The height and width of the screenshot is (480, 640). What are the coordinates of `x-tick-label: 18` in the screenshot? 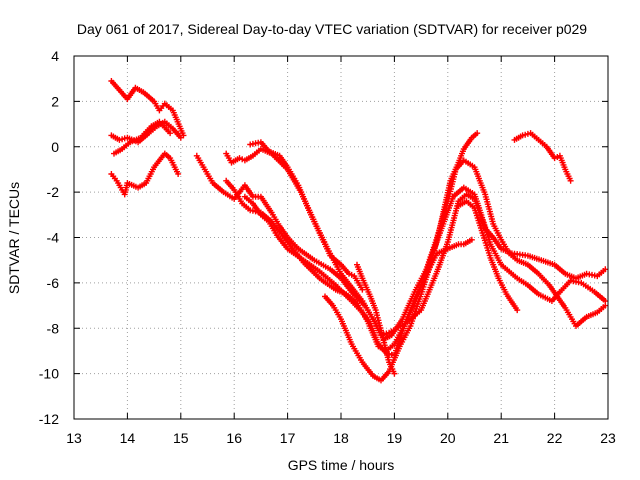 It's located at (341, 438).